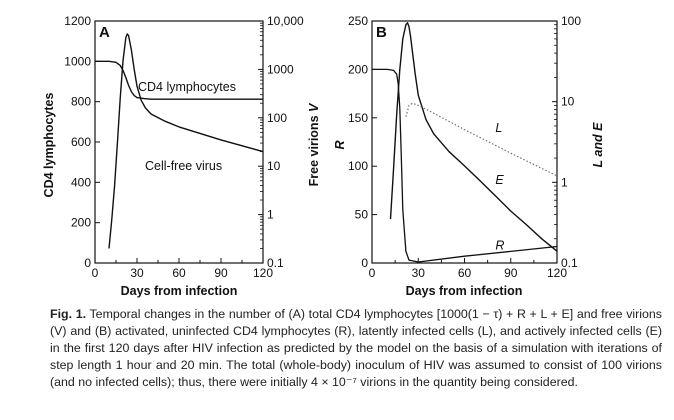 This screenshot has width=674, height=420. Describe the element at coordinates (564, 182) in the screenshot. I see `panel-b-y2tick-label: 1` at that location.